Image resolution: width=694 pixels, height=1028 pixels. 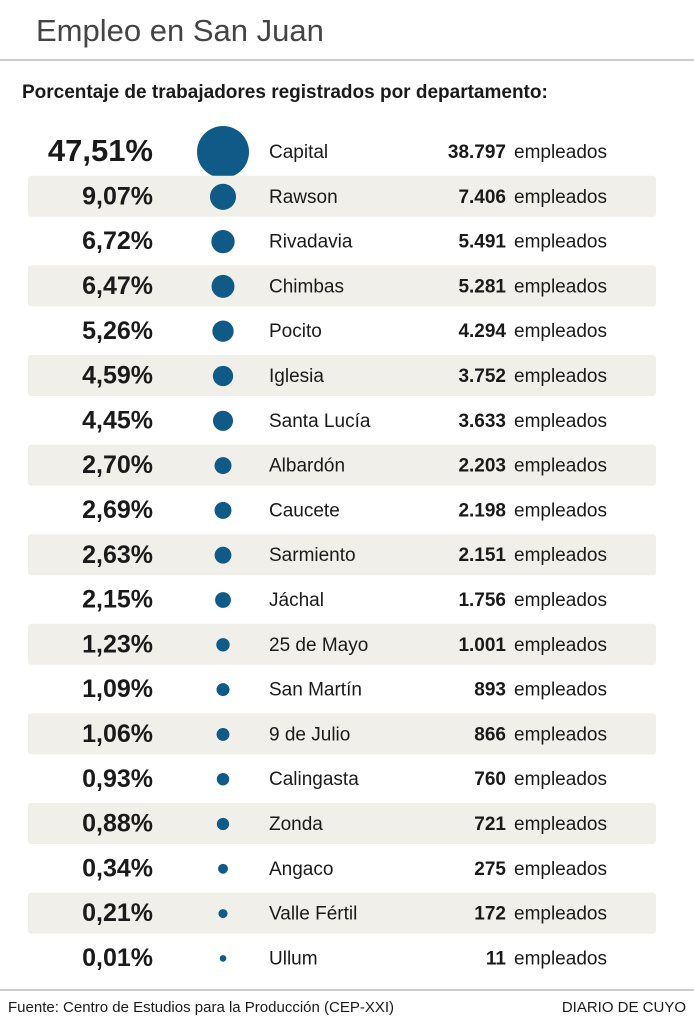 I want to click on employee-count: 866, so click(x=490, y=734).